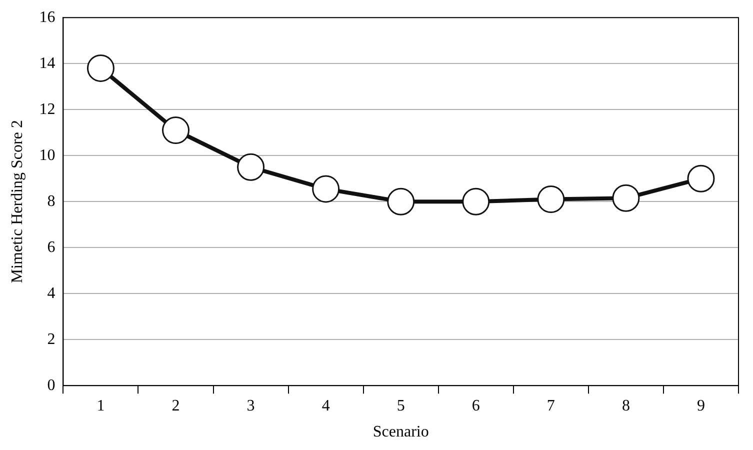  I want to click on y-tick-label: 16, so click(47, 17).